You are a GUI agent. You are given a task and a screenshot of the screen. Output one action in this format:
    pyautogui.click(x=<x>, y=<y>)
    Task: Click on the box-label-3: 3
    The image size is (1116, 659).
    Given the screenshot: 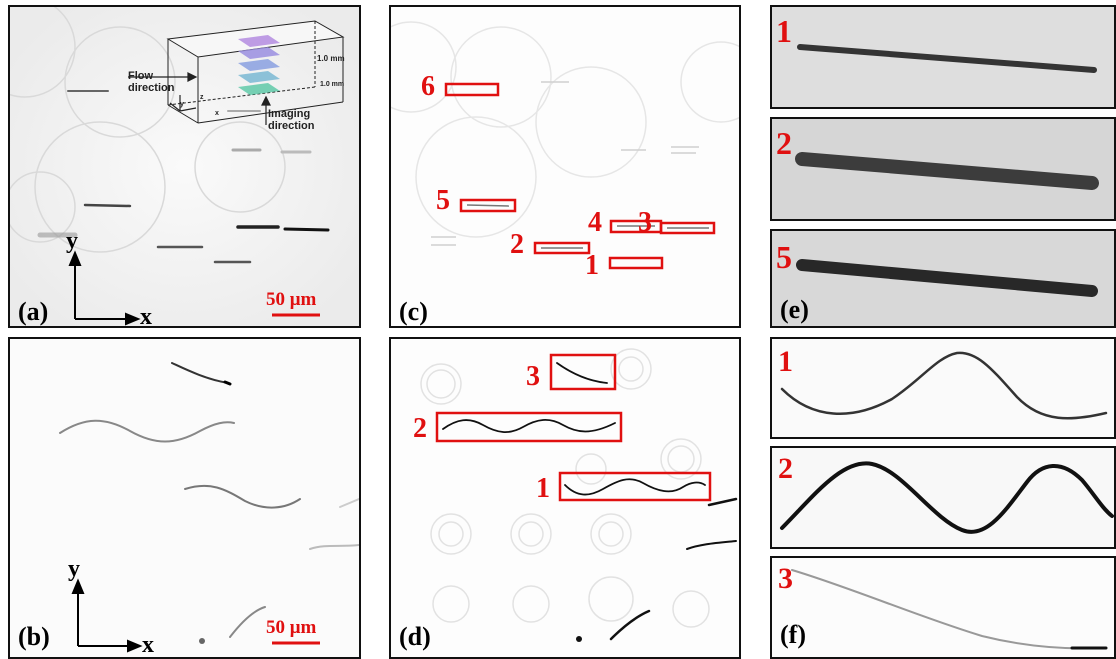 What is the action you would take?
    pyautogui.click(x=645, y=222)
    